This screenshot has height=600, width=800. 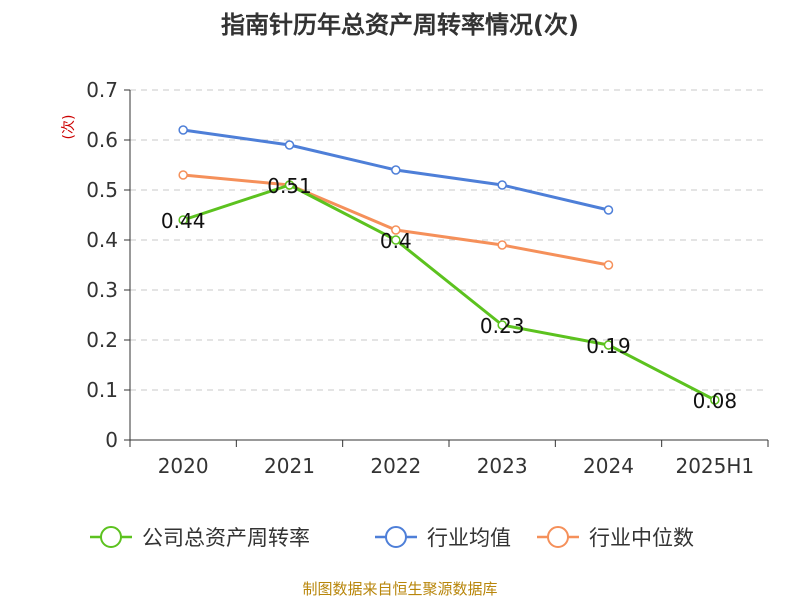 What do you see at coordinates (102, 190) in the screenshot?
I see `y-tick-label: 0.5` at bounding box center [102, 190].